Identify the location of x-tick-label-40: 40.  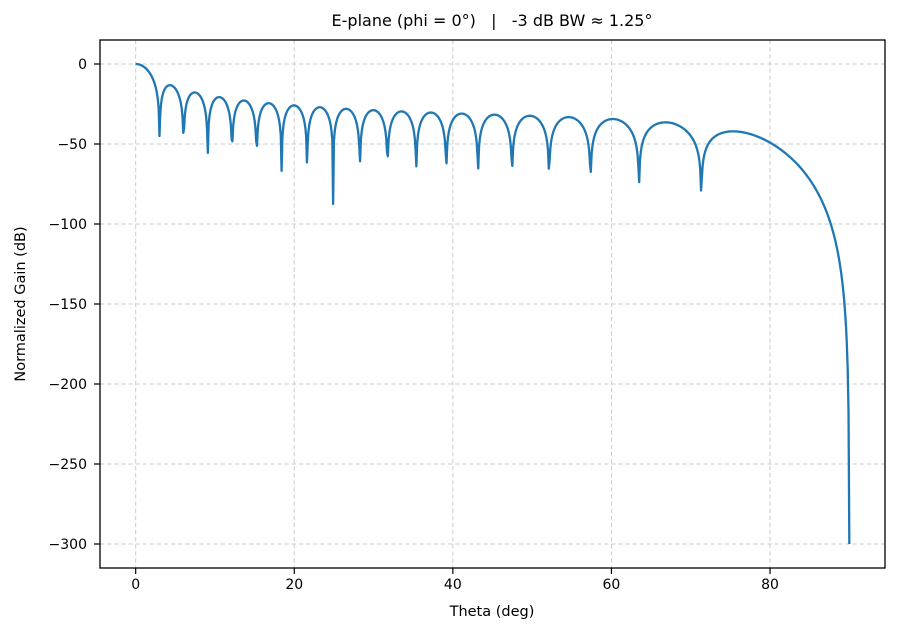
(453, 585).